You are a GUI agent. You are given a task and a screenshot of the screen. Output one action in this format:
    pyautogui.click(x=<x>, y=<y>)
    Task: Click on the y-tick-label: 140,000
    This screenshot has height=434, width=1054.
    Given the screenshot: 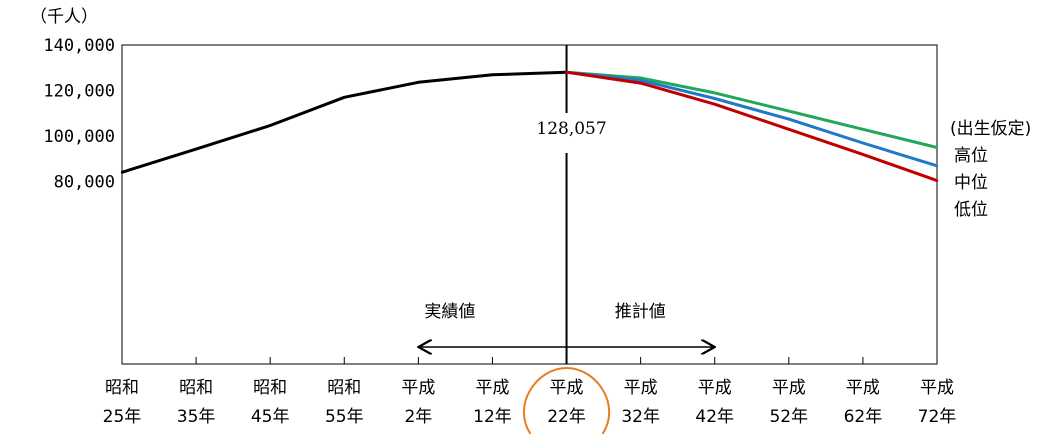 What is the action you would take?
    pyautogui.click(x=79, y=46)
    